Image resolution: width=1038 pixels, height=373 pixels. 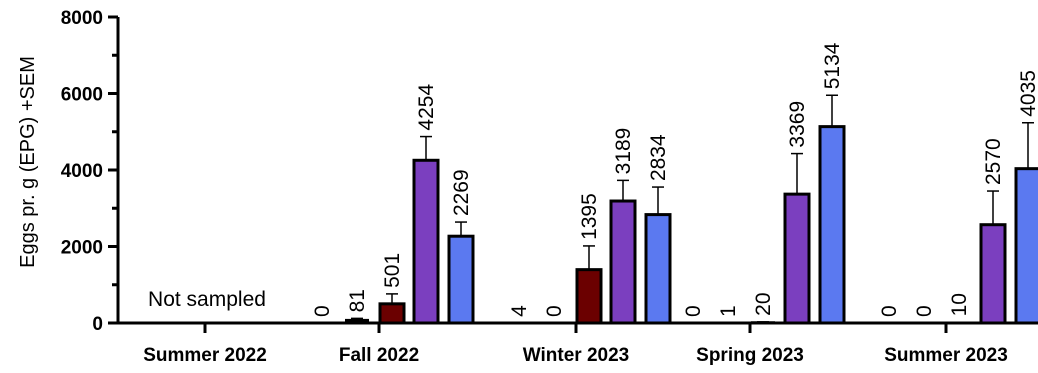 I want to click on data-label: 20, so click(x=763, y=303).